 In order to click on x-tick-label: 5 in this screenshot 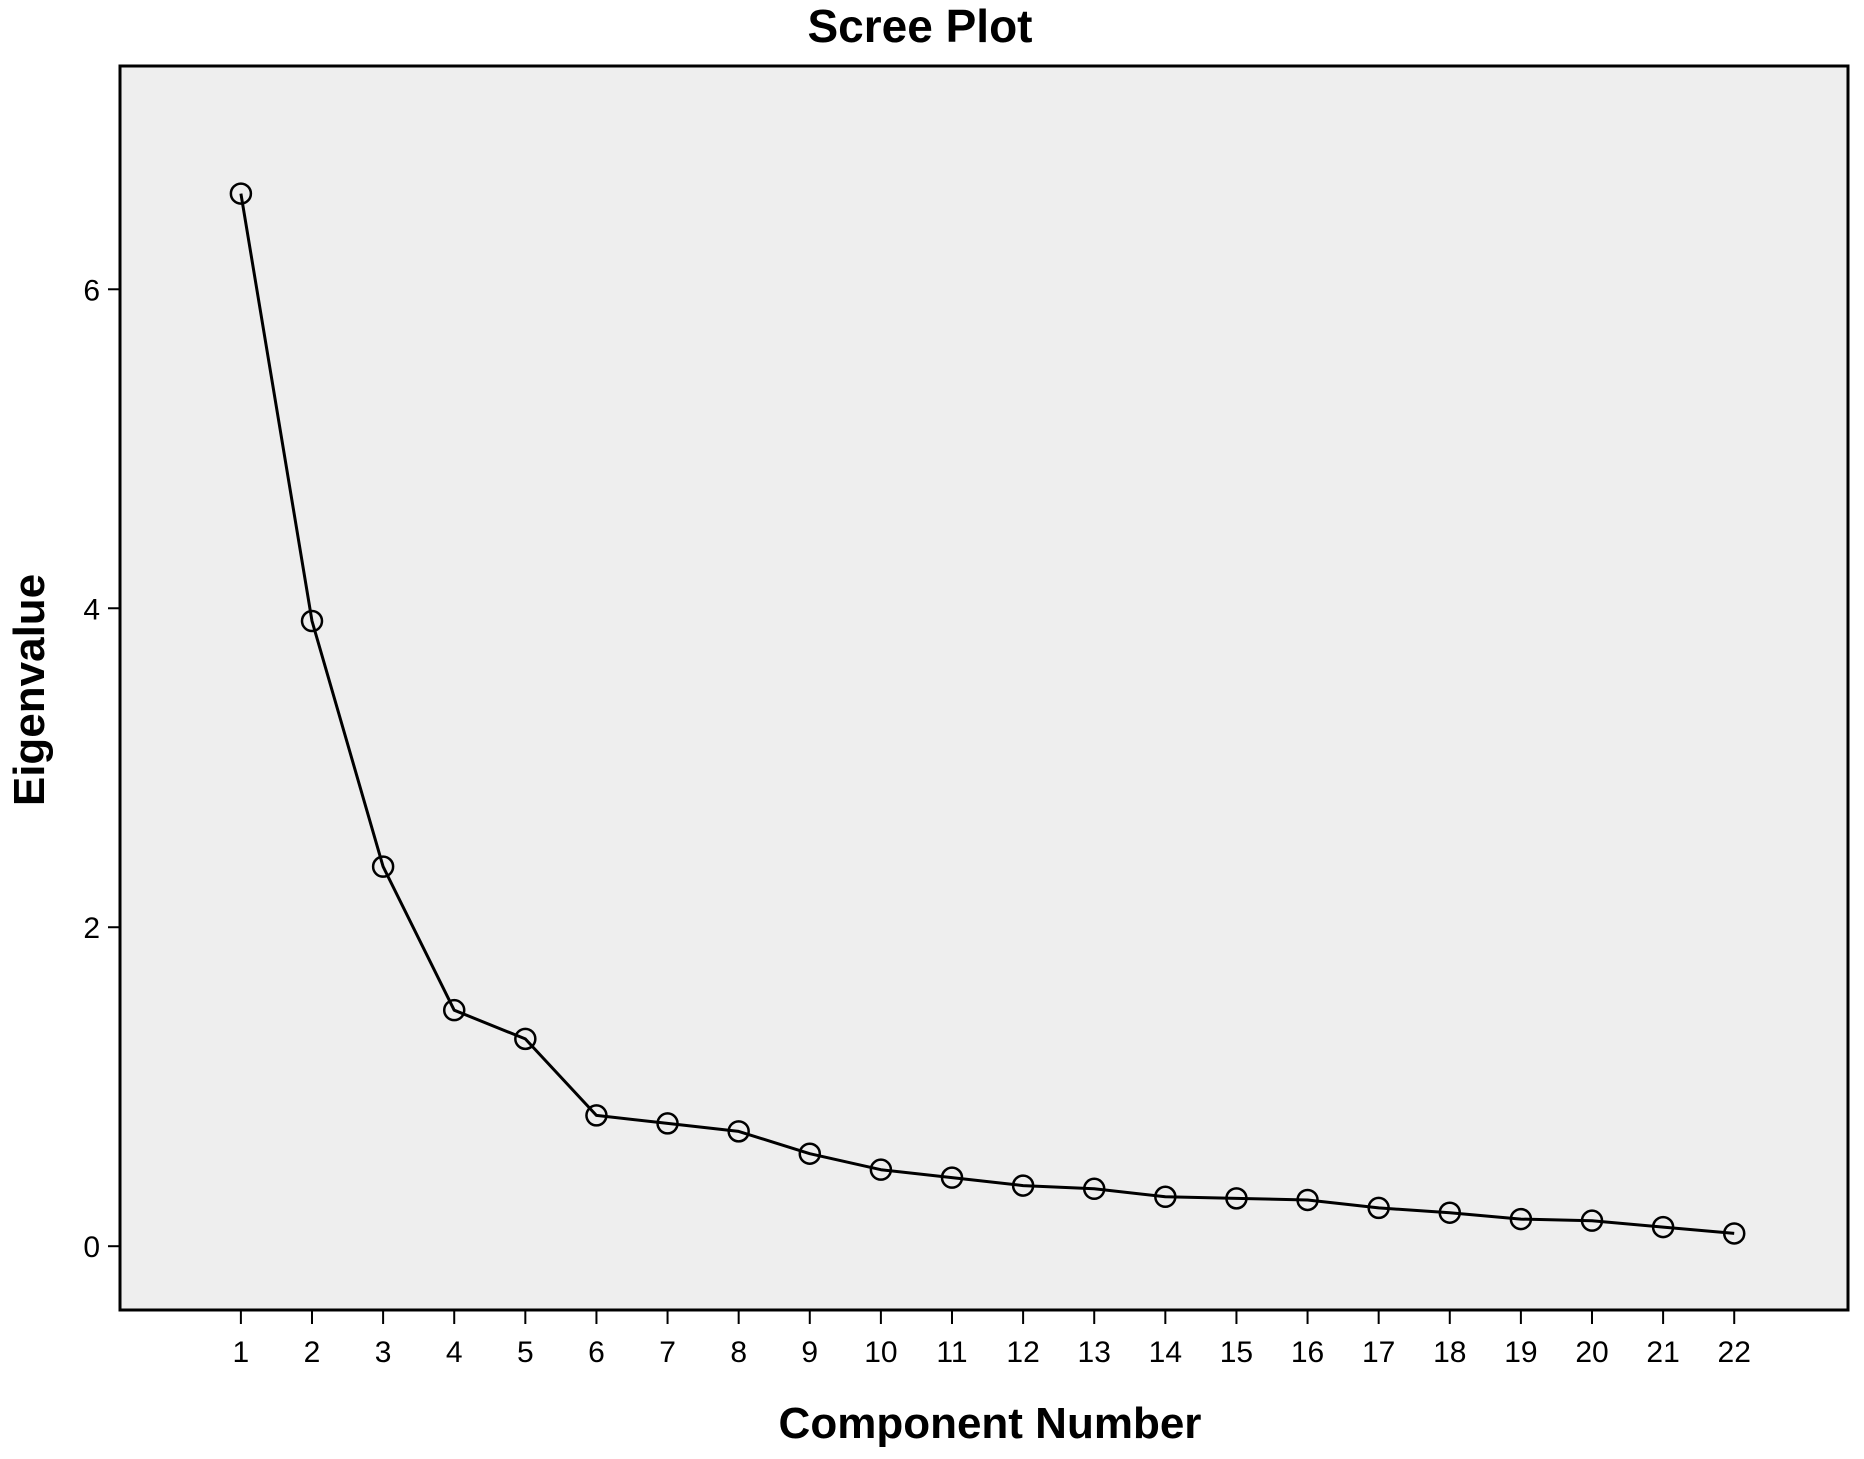, I will do `click(525, 1352)`.